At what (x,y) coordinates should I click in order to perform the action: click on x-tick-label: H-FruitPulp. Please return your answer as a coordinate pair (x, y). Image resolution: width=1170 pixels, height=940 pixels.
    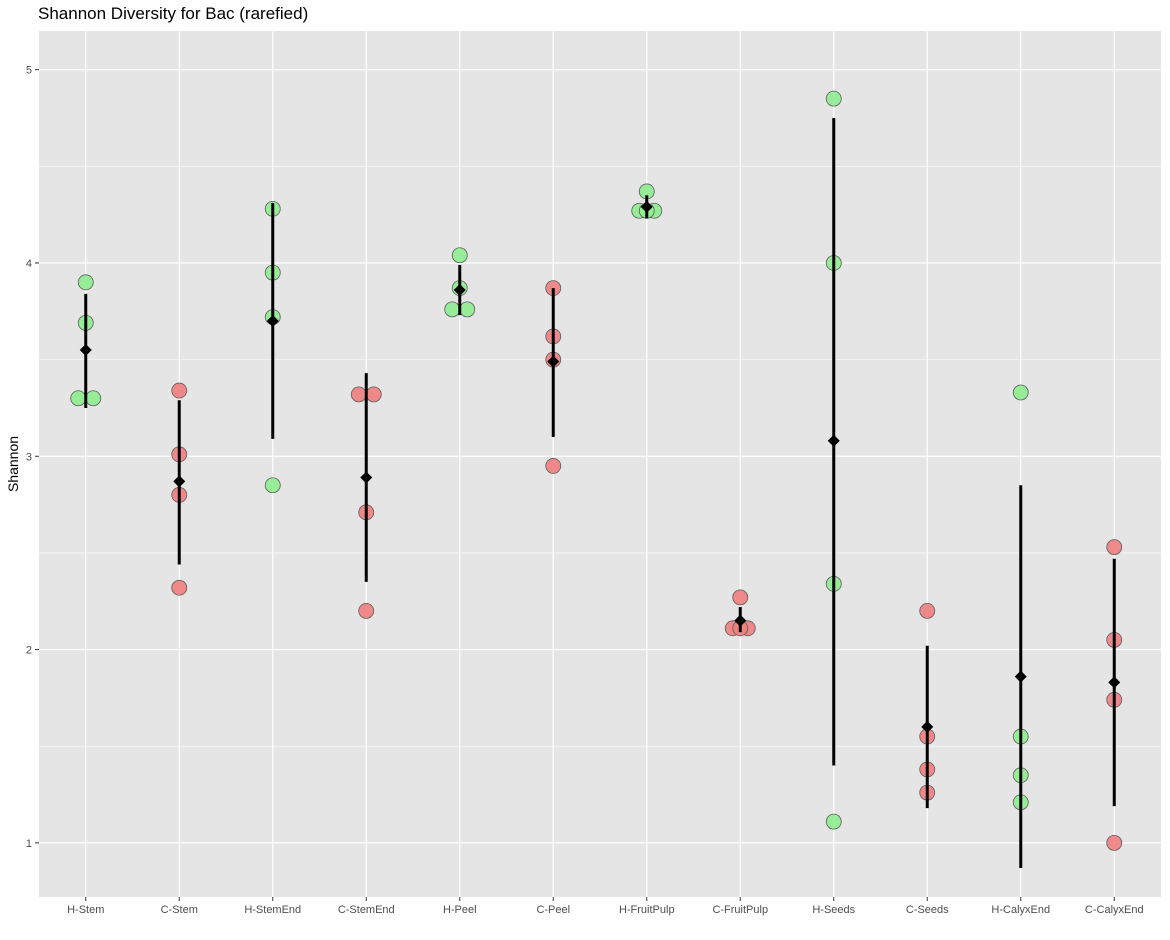
    Looking at the image, I should click on (647, 910).